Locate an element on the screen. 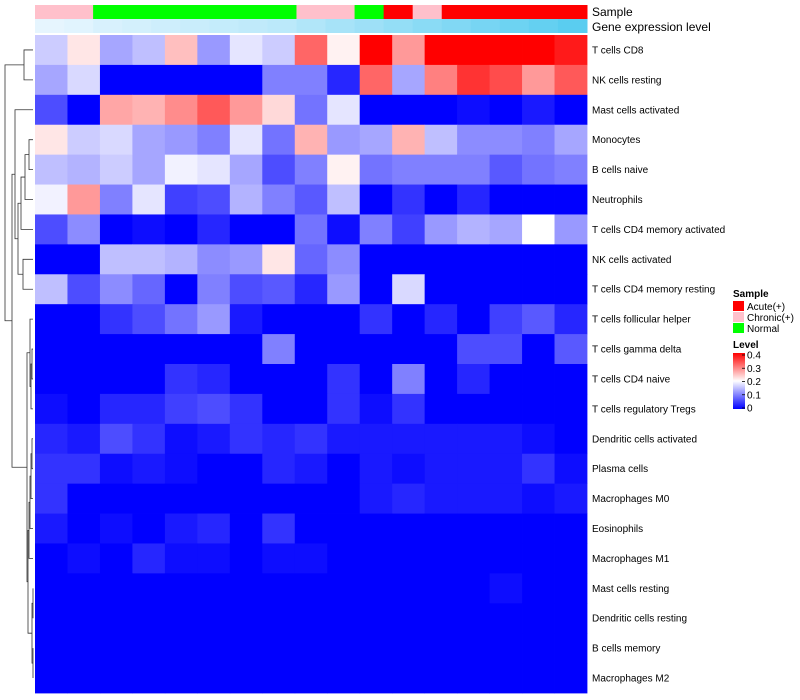 This screenshot has width=800, height=700. legend-swatch is located at coordinates (738, 317).